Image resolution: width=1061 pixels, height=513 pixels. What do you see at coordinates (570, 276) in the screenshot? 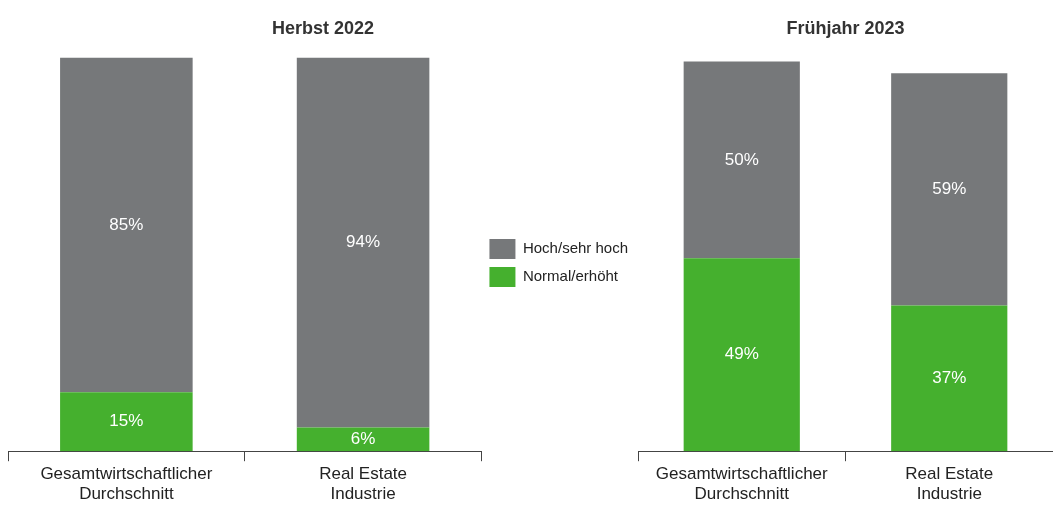
I see `legend-label: Normal/erhöht` at bounding box center [570, 276].